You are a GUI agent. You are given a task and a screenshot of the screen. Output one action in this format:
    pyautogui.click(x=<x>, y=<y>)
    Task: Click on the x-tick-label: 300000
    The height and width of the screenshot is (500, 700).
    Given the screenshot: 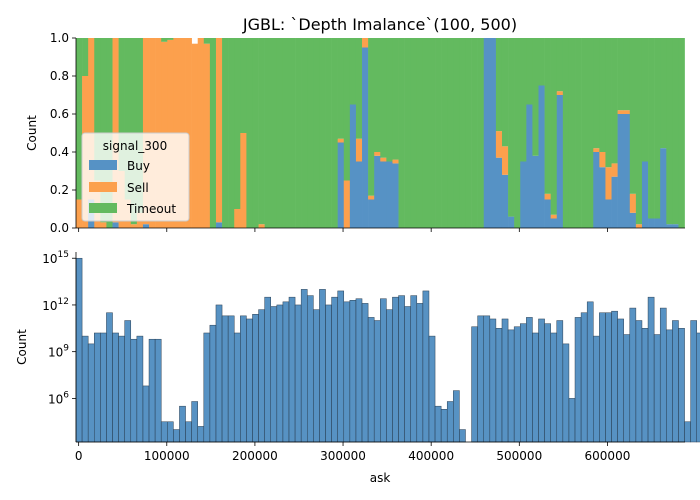 What is the action you would take?
    pyautogui.click(x=343, y=456)
    